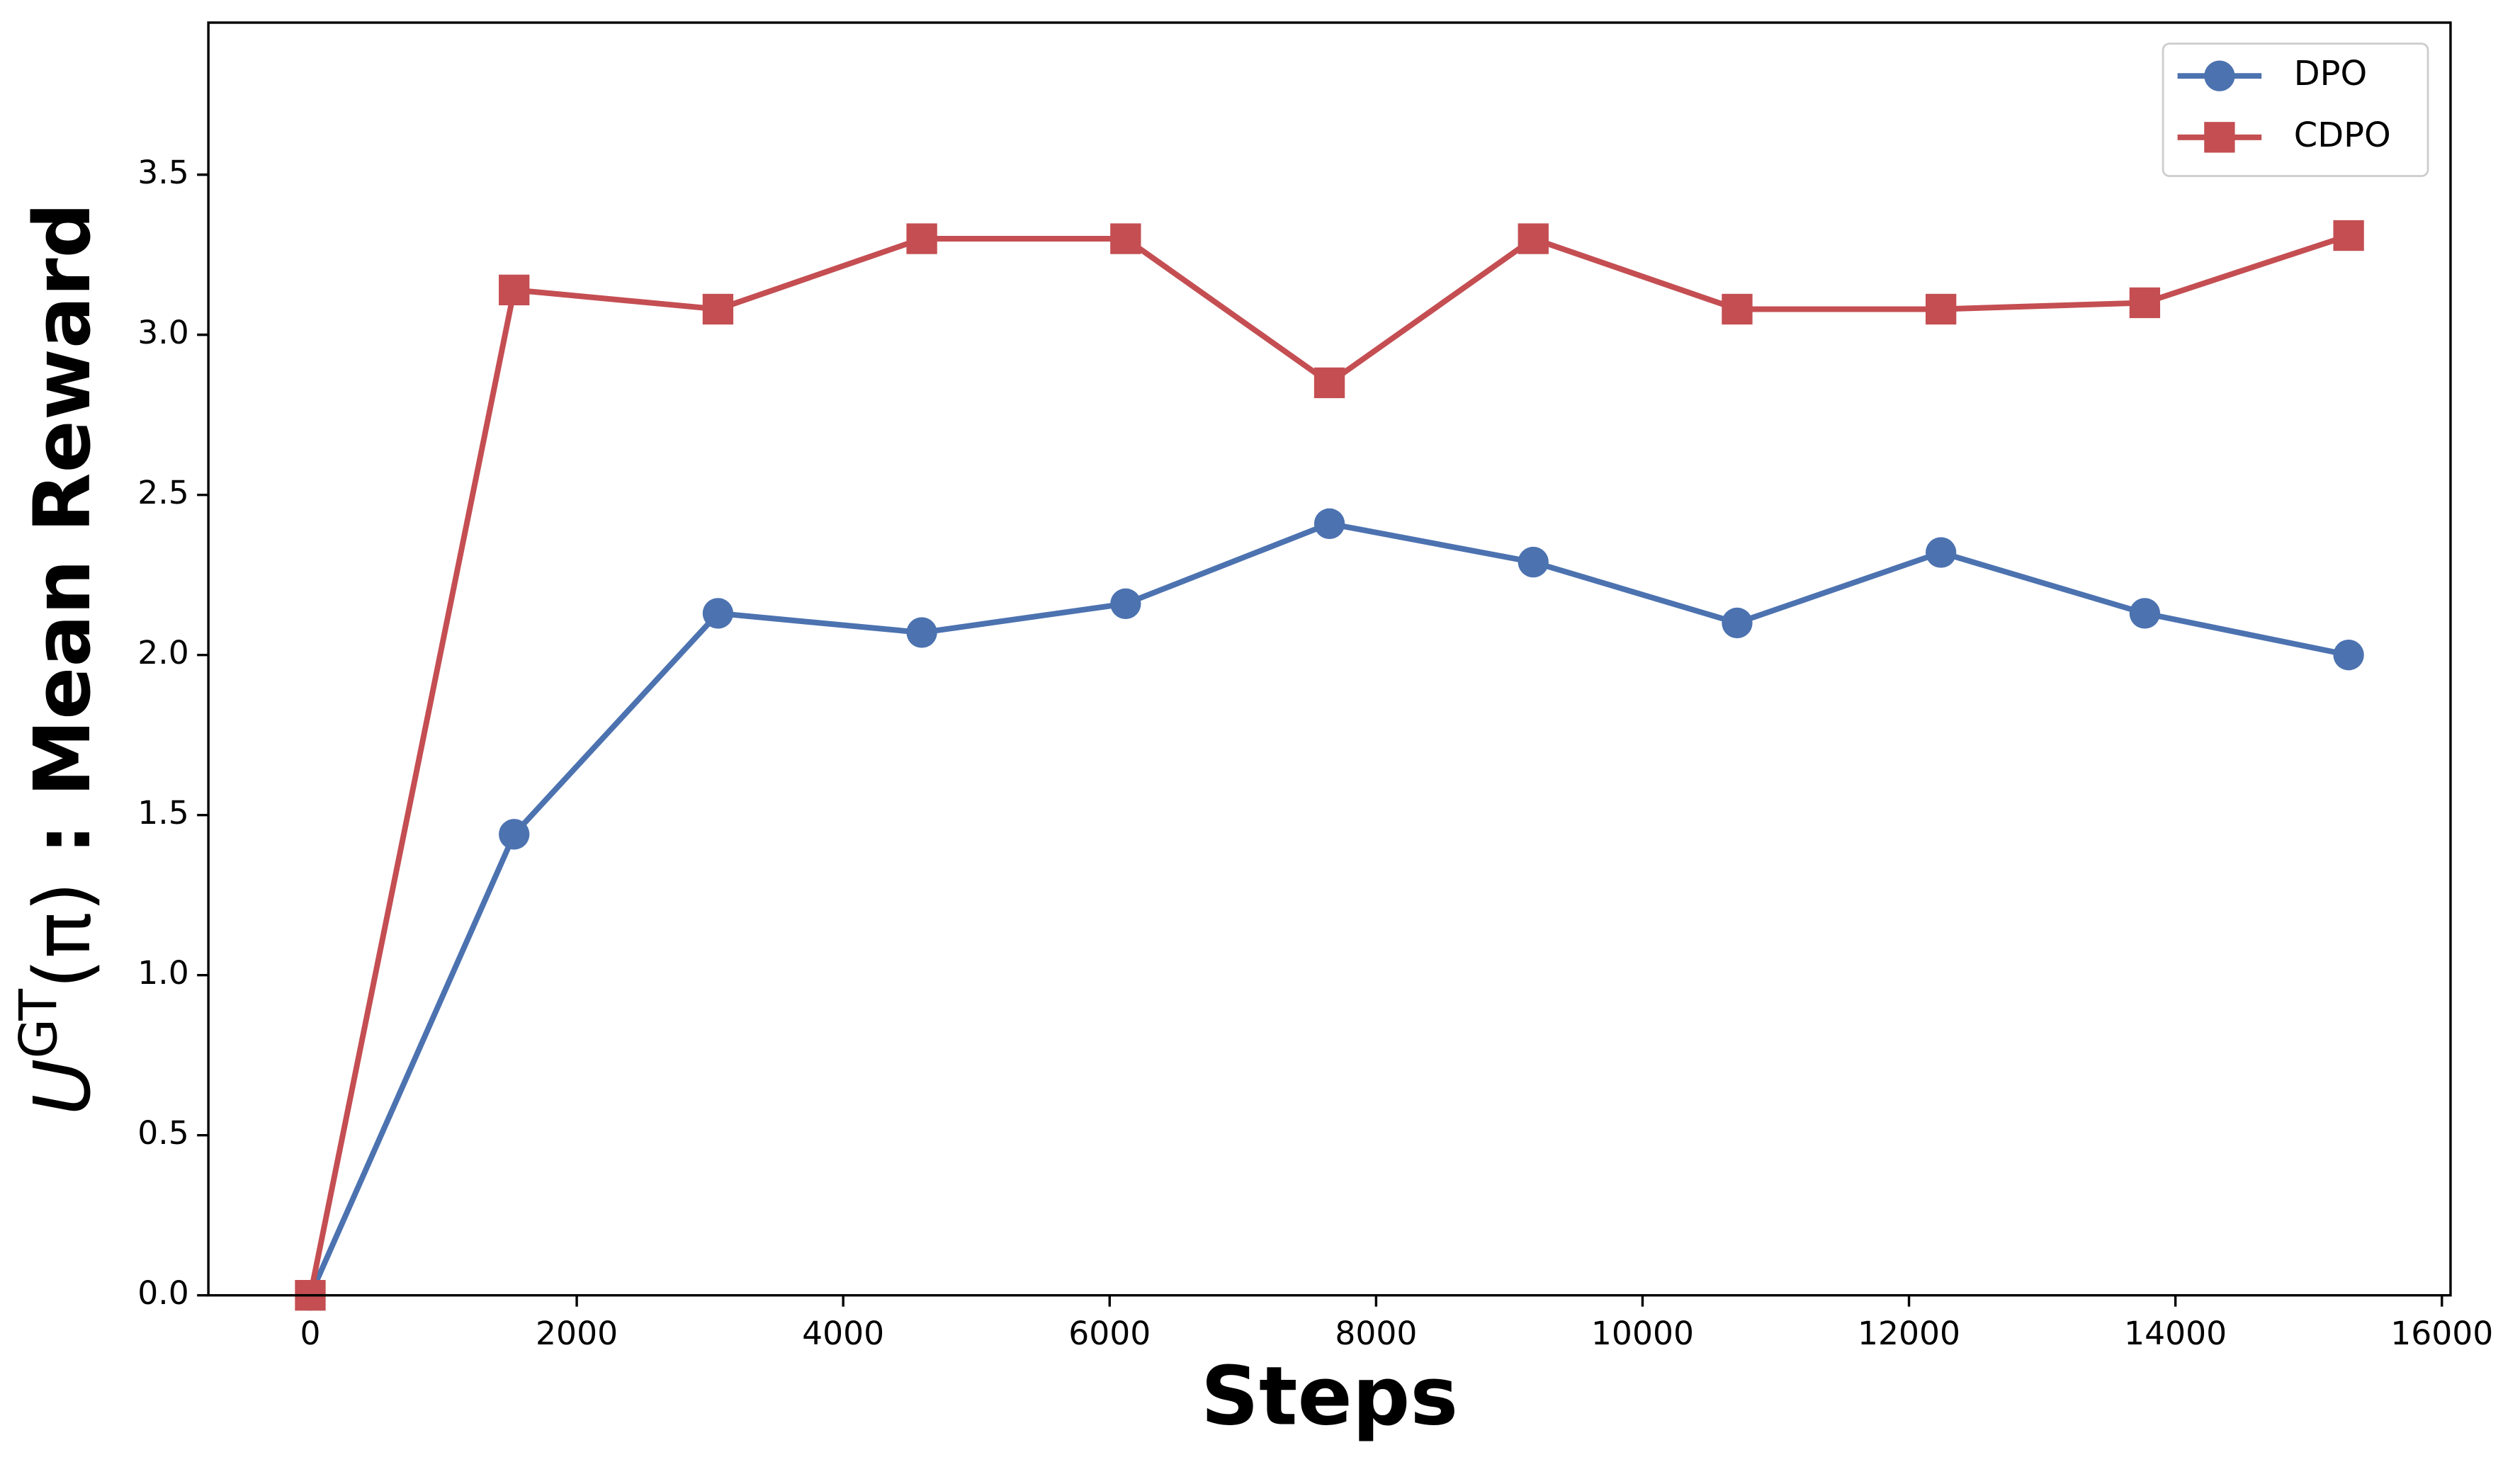 The width and height of the screenshot is (2520, 1462). Describe the element at coordinates (2441, 1334) in the screenshot. I see `x-tick-label: 16000` at that location.